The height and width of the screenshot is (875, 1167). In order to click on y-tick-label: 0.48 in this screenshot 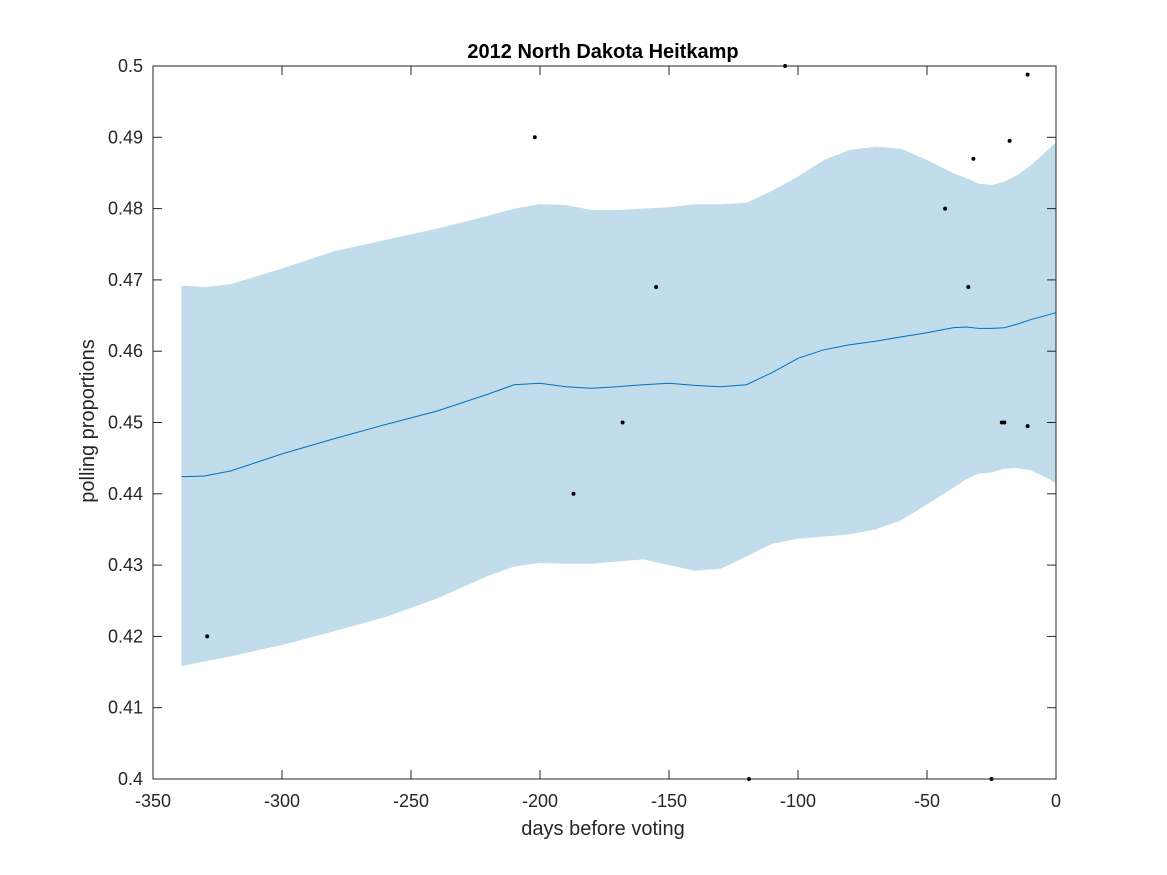, I will do `click(125, 209)`.